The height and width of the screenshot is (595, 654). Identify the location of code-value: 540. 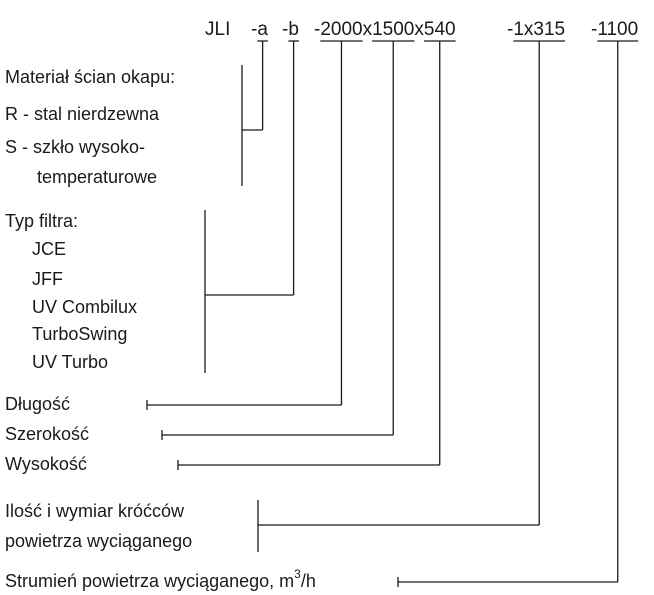
(440, 29).